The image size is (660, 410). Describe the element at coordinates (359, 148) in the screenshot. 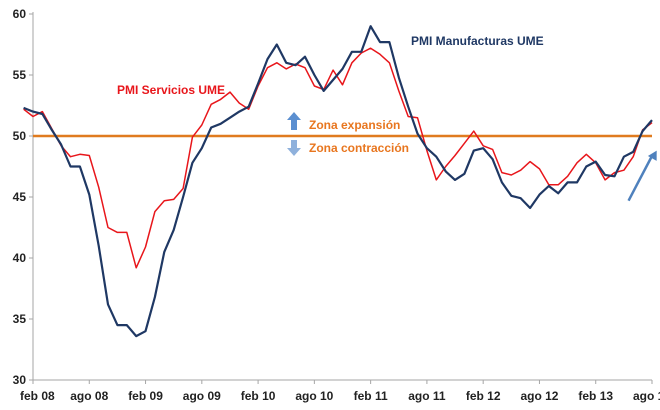

I see `zona-contraccion-label: Zona contracción` at that location.